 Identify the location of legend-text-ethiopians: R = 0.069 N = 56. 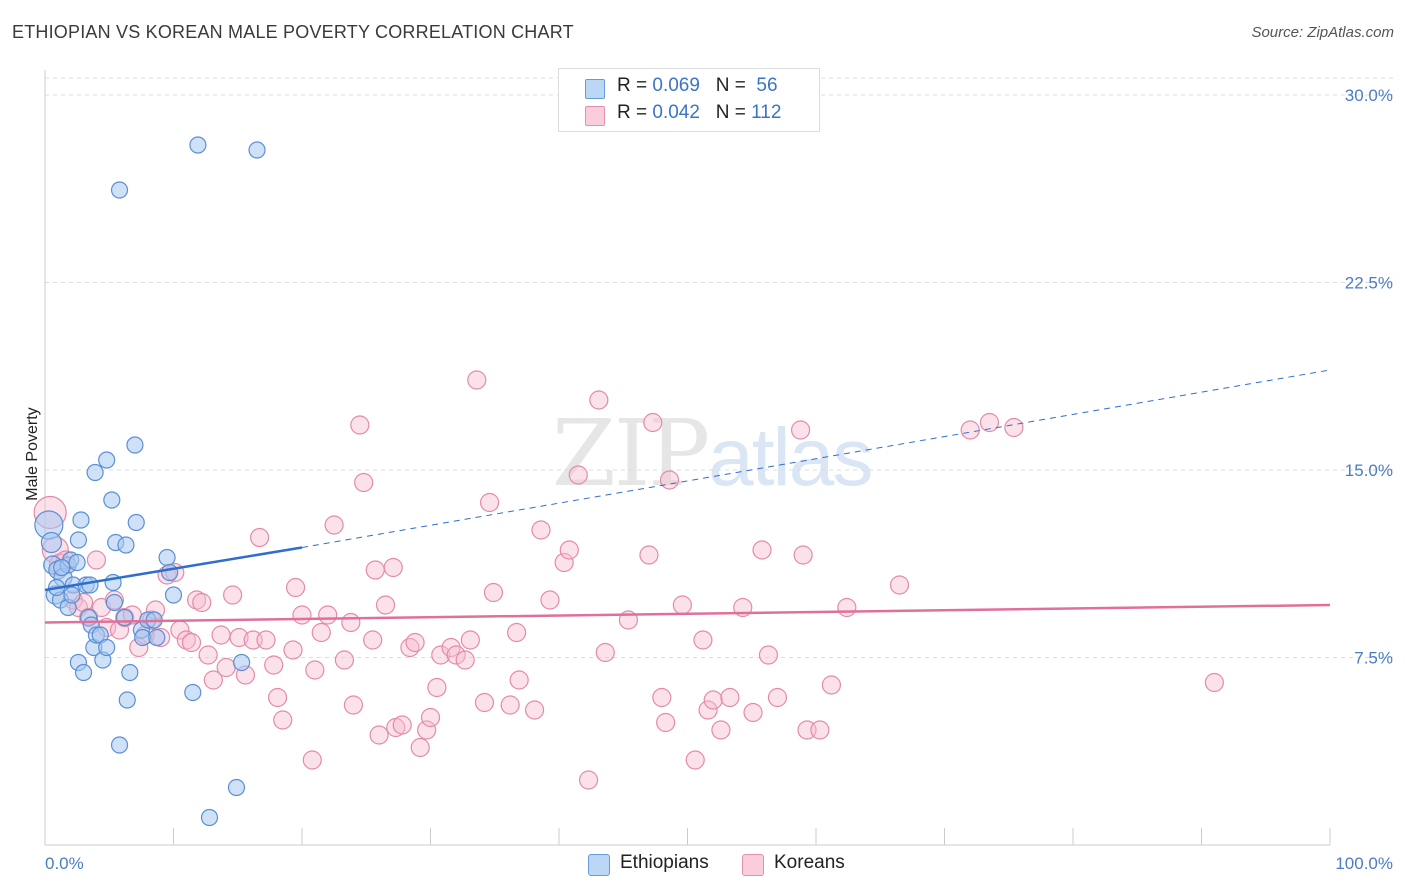
(697, 85).